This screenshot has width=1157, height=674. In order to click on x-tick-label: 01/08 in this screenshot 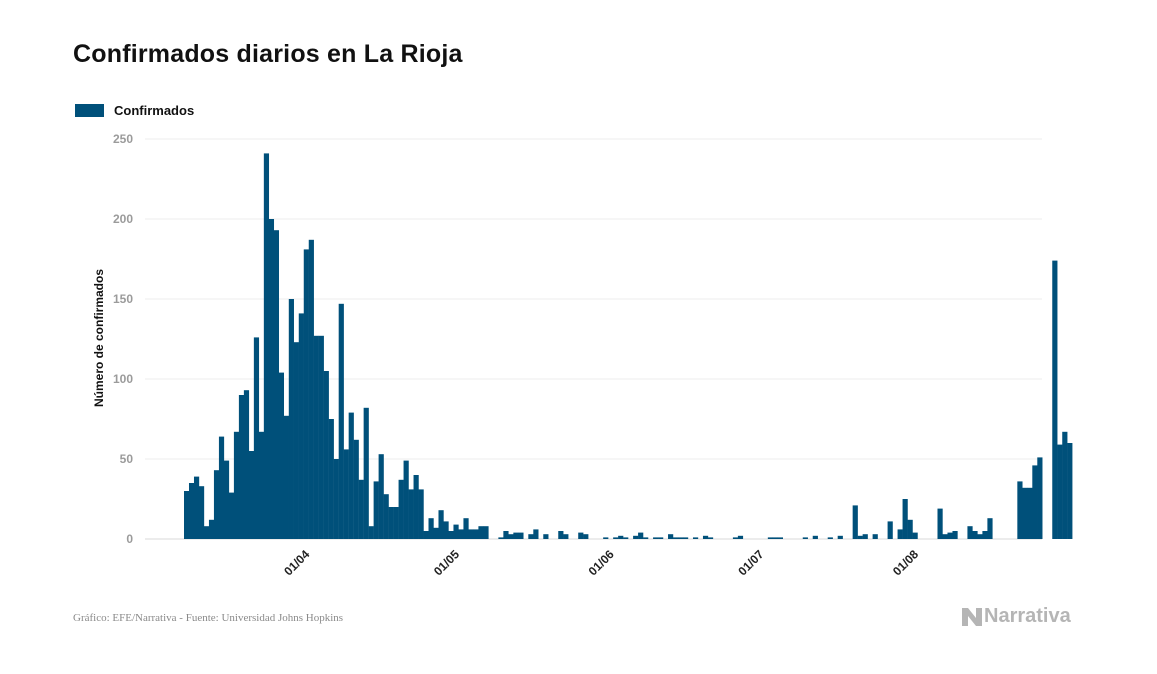, I will do `click(905, 562)`.